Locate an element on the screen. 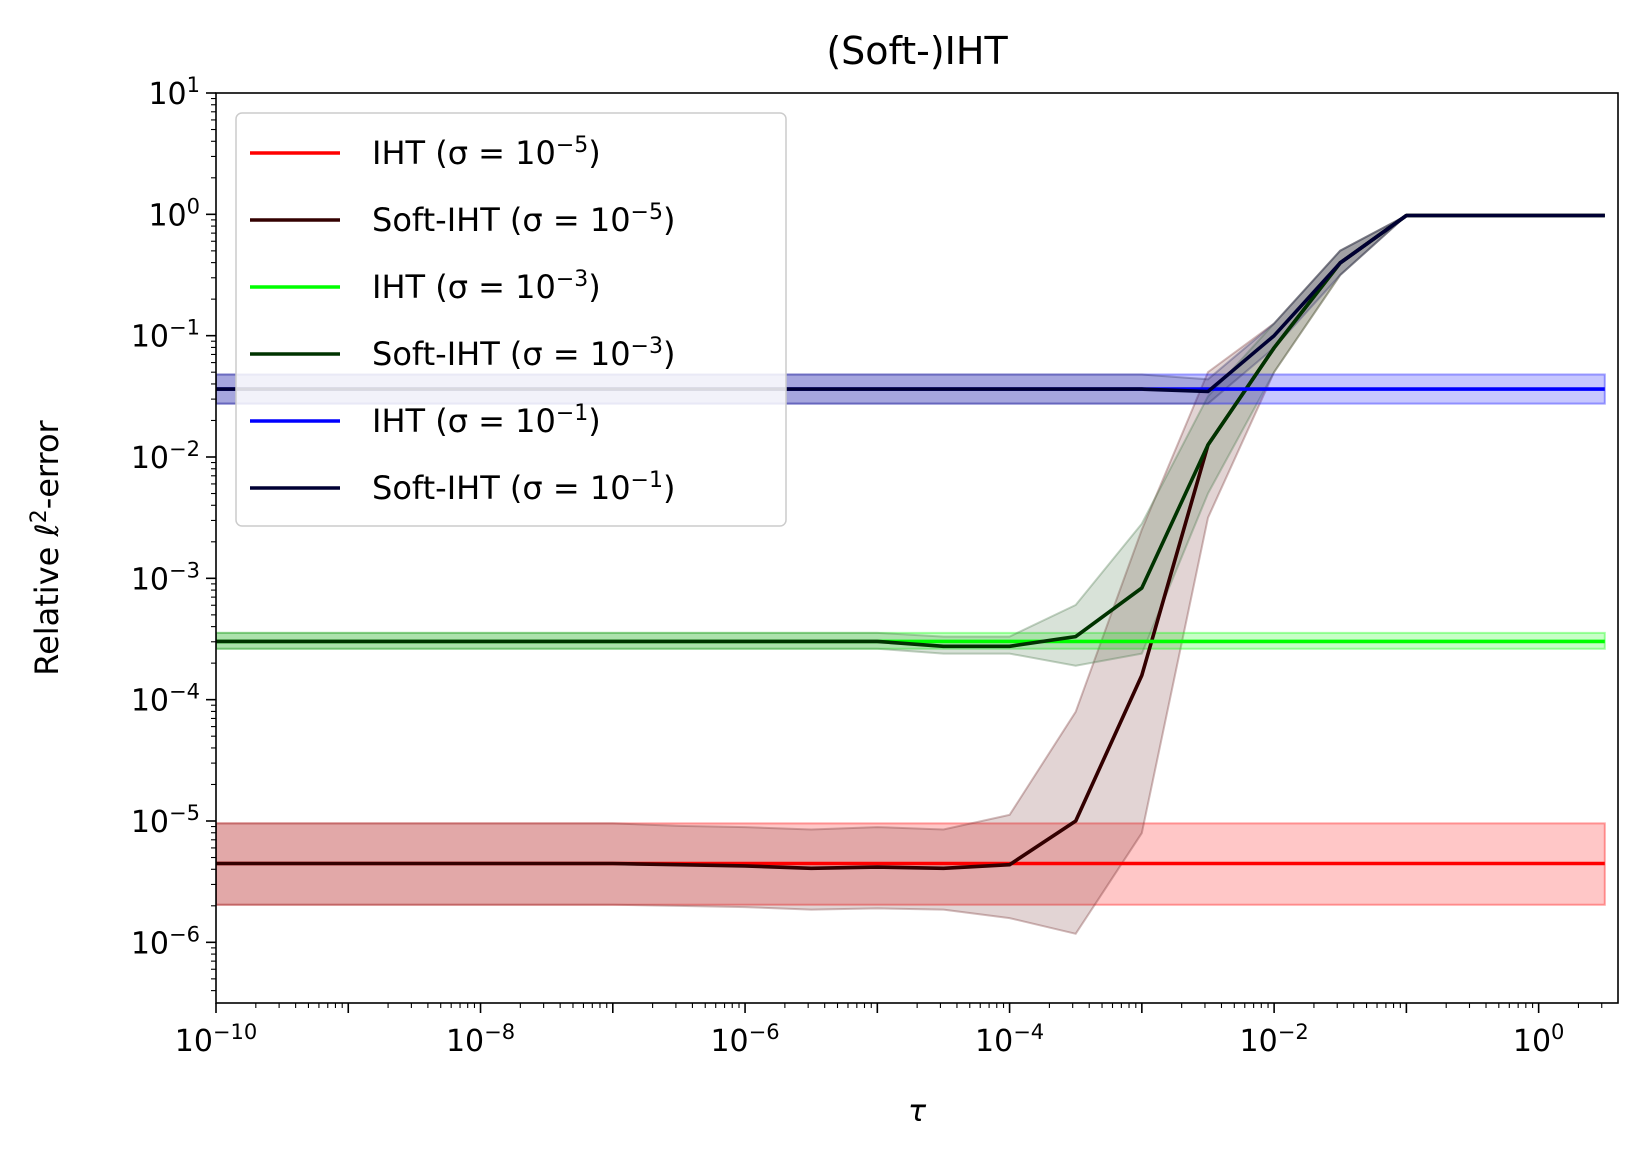 The height and width of the screenshot is (1155, 1639). x-tick-label-exp: −8 is located at coordinates (499, 1032).